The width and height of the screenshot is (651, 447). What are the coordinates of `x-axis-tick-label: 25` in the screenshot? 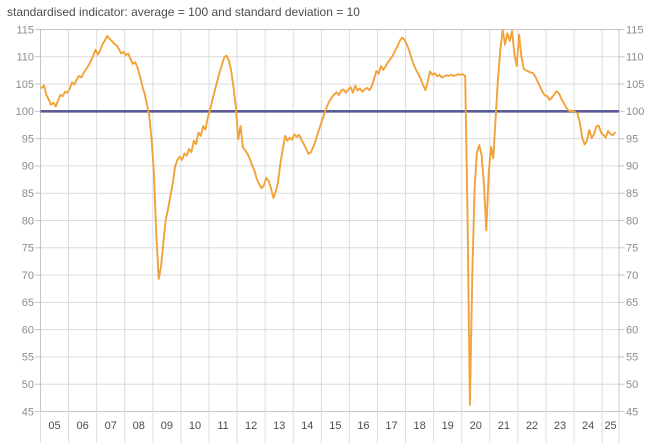 It's located at (610, 426).